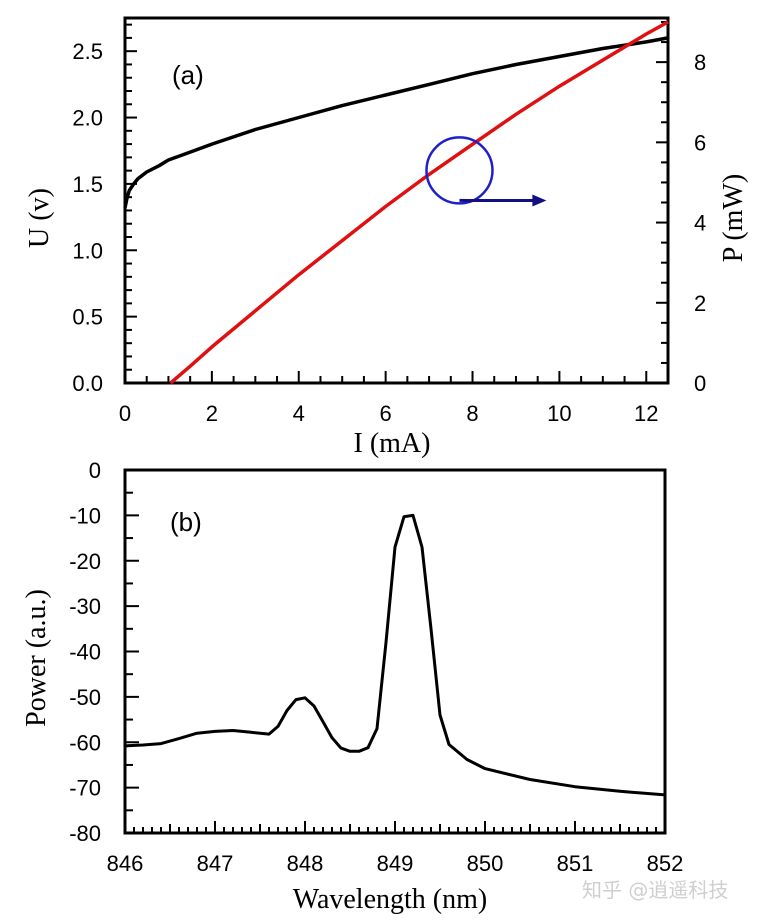 The image size is (760, 924). What do you see at coordinates (646, 413) in the screenshot?
I see `panel-a-x-tick-label: 12` at bounding box center [646, 413].